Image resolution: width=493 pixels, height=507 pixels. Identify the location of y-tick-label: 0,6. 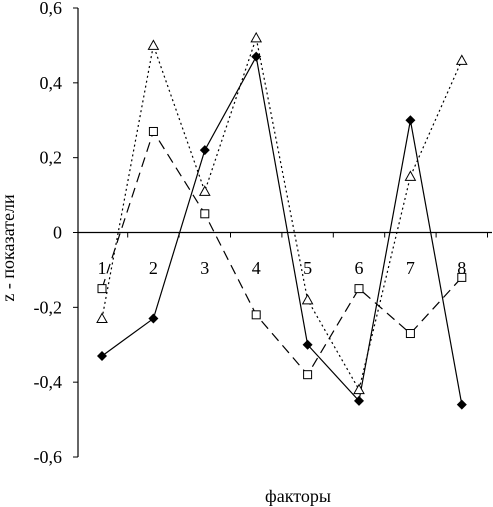
(51, 9).